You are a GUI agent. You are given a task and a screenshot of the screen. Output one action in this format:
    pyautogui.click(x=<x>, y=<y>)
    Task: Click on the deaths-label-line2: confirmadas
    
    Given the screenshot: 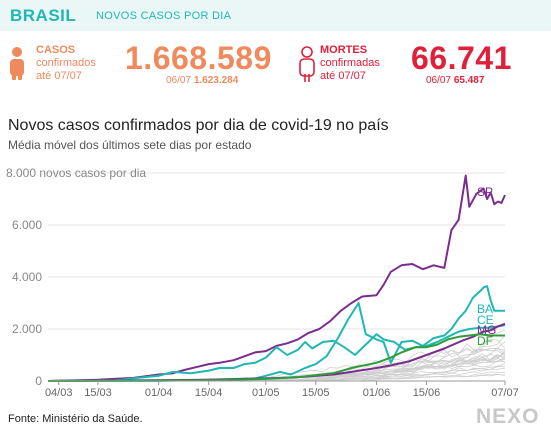 What is the action you would take?
    pyautogui.click(x=350, y=63)
    